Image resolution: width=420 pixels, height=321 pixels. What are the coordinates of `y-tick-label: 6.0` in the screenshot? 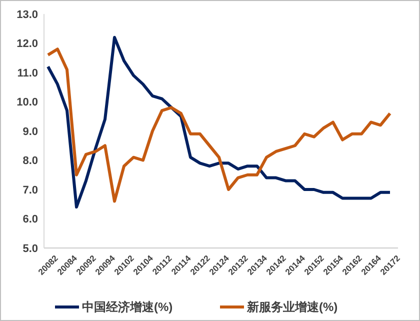 It's located at (30, 220).